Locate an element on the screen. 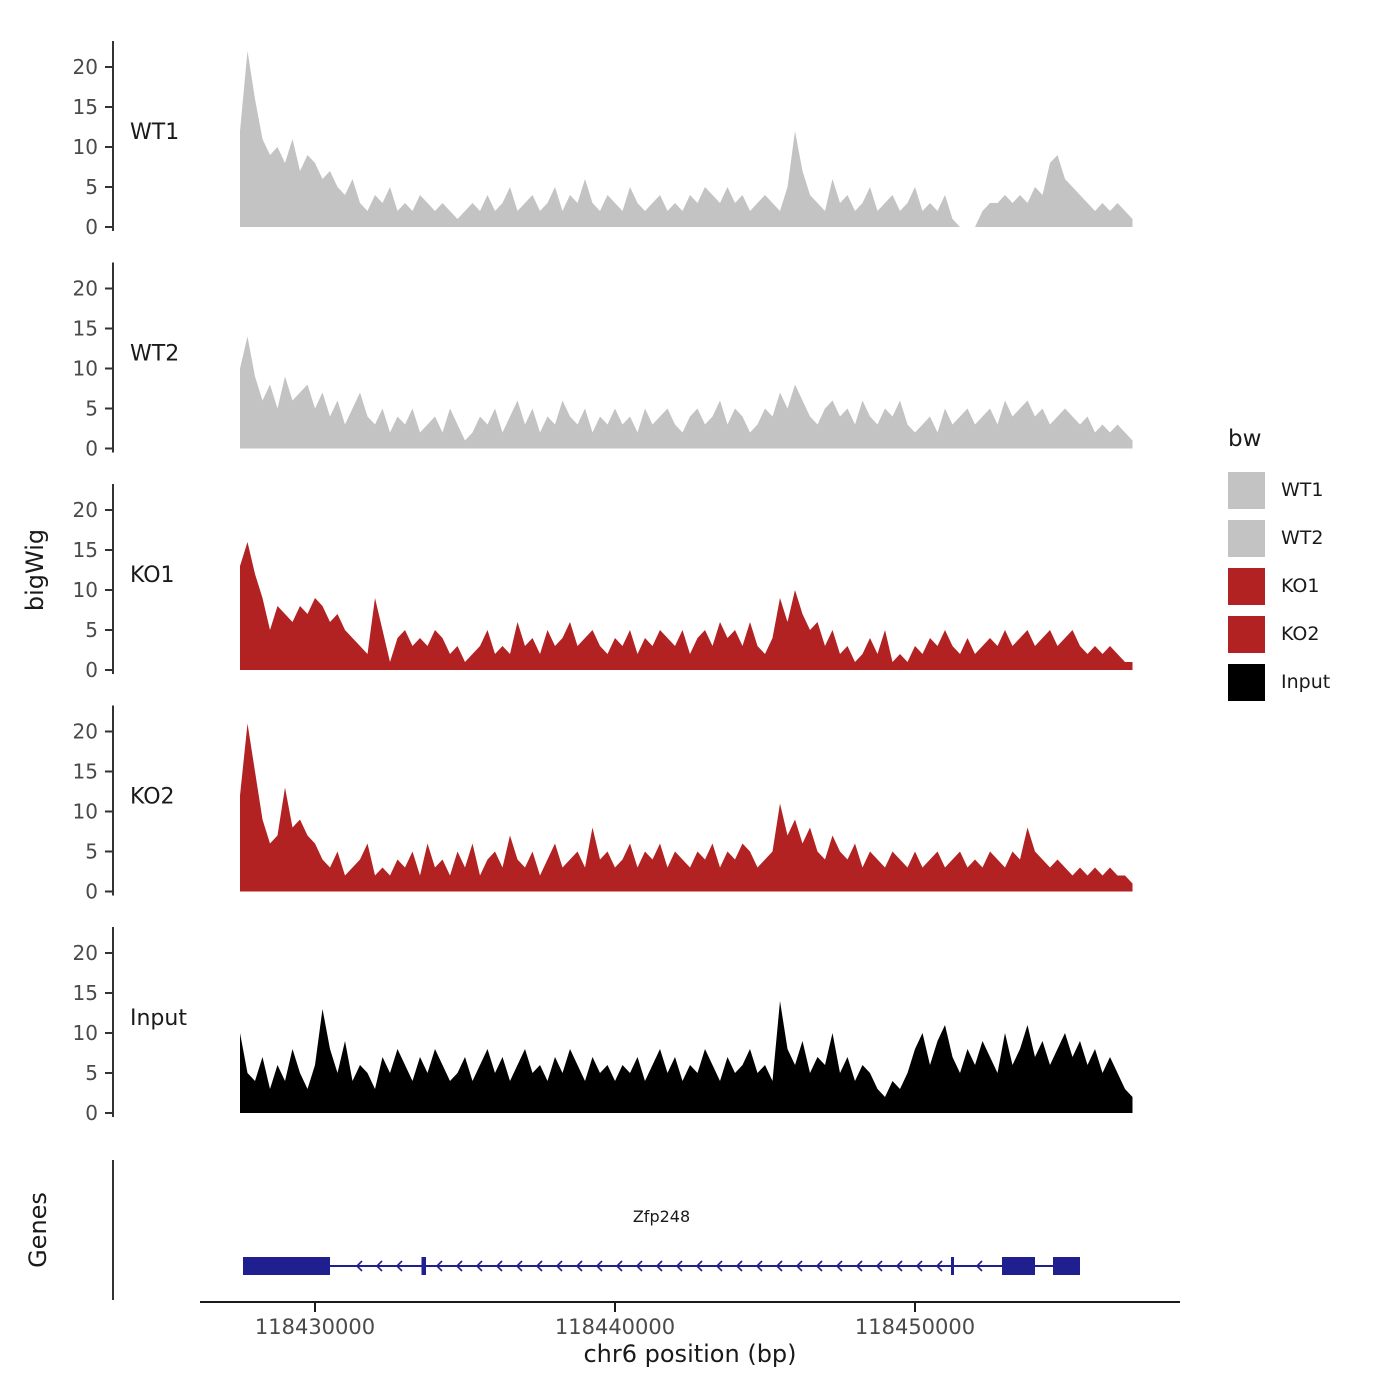  track-panel-KO1: 0 5 10 15 20 KO1 is located at coordinates (603, 583).